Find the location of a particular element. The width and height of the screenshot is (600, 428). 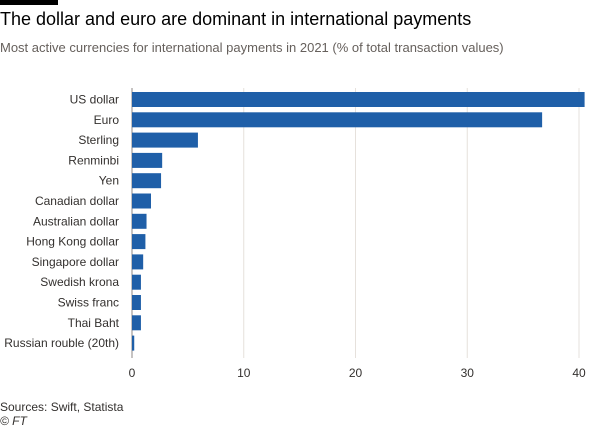

bar-yen is located at coordinates (147, 181).